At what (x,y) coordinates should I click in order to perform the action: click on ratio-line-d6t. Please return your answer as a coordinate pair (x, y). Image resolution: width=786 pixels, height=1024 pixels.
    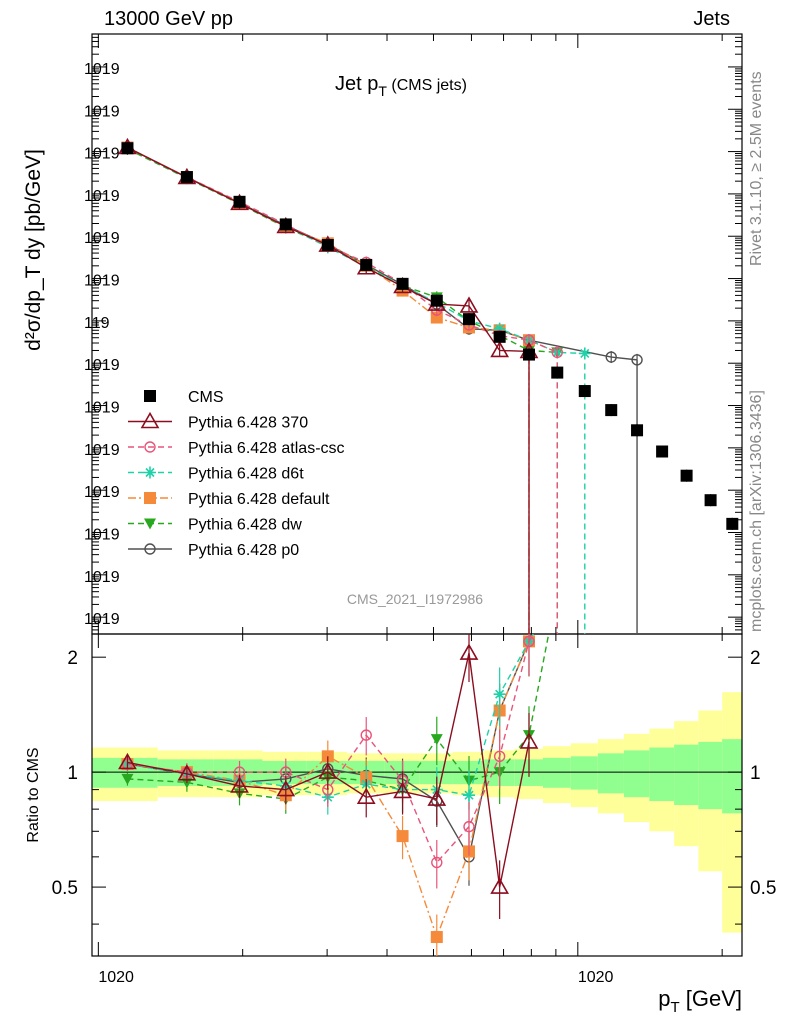
    Looking at the image, I should click on (330, 716).